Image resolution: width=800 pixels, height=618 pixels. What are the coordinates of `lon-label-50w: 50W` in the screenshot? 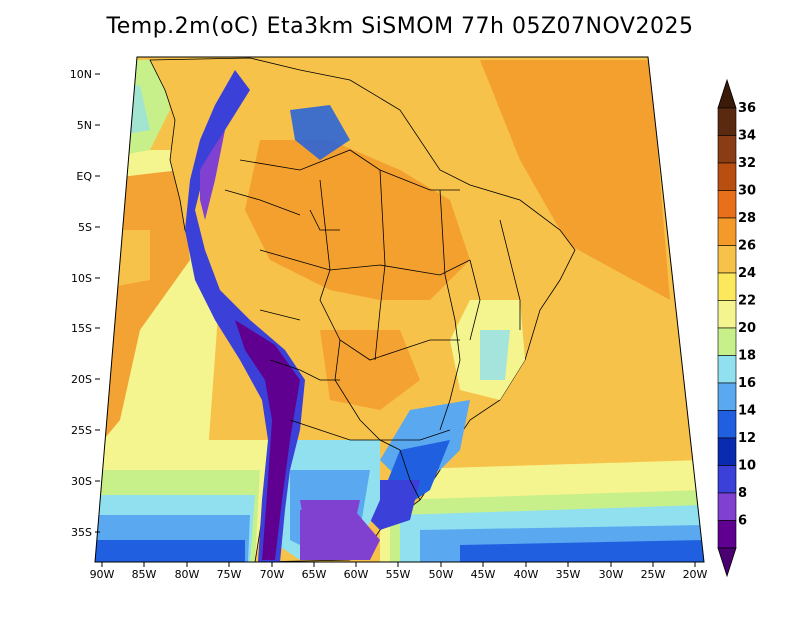 It's located at (441, 574).